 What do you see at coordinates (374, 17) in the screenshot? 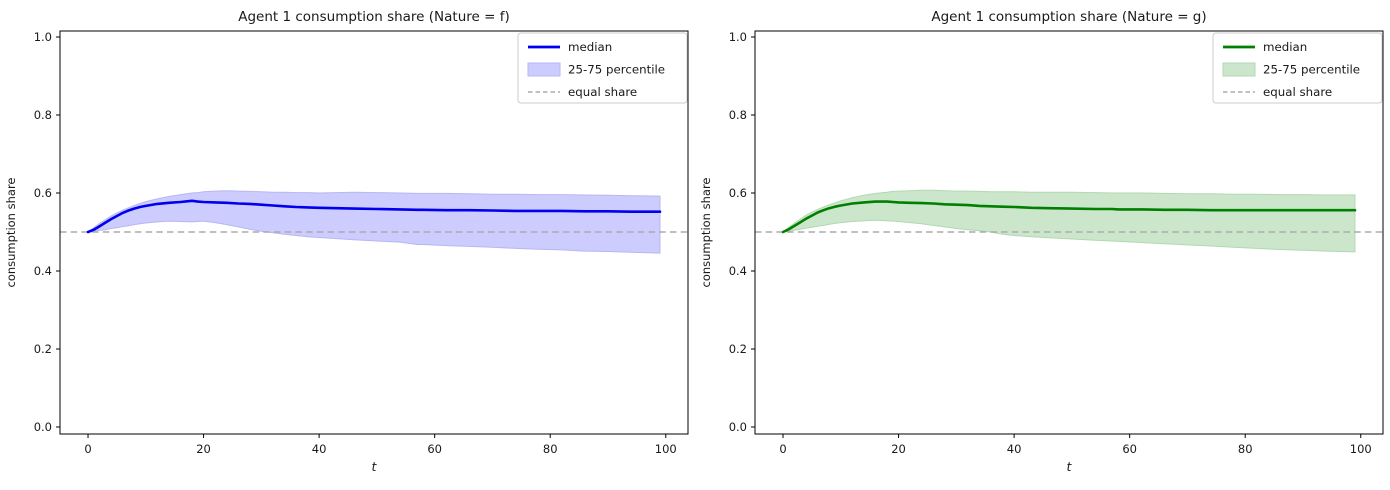
I see `chart-title: Agent 1 consumption share (Nature = f)` at bounding box center [374, 17].